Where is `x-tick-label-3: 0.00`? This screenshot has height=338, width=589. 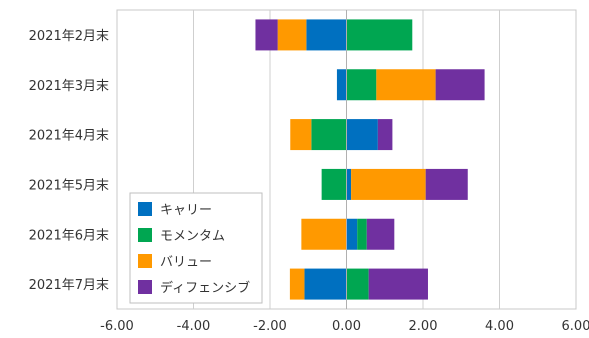 x-tick-label-3: 0.00 is located at coordinates (346, 326).